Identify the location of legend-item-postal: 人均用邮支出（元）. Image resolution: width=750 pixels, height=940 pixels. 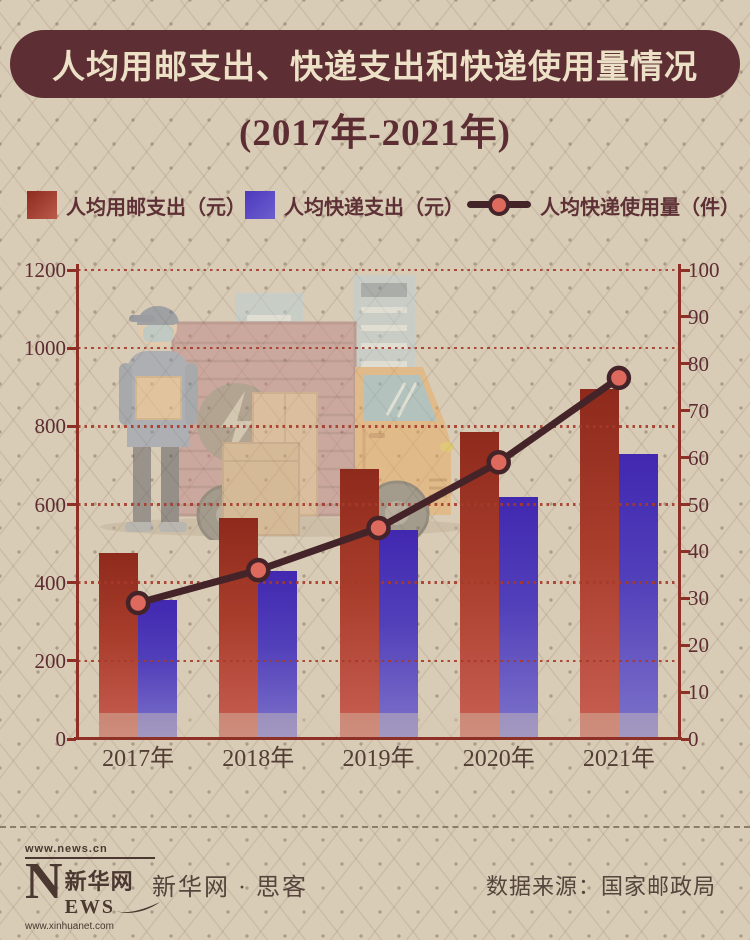
(136, 205).